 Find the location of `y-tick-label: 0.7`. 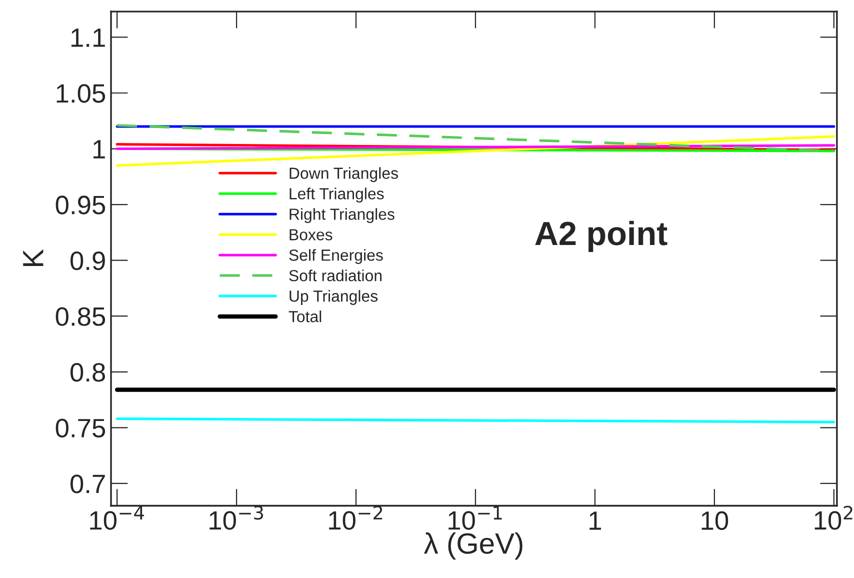

y-tick-label: 0.7 is located at coordinates (87, 484).